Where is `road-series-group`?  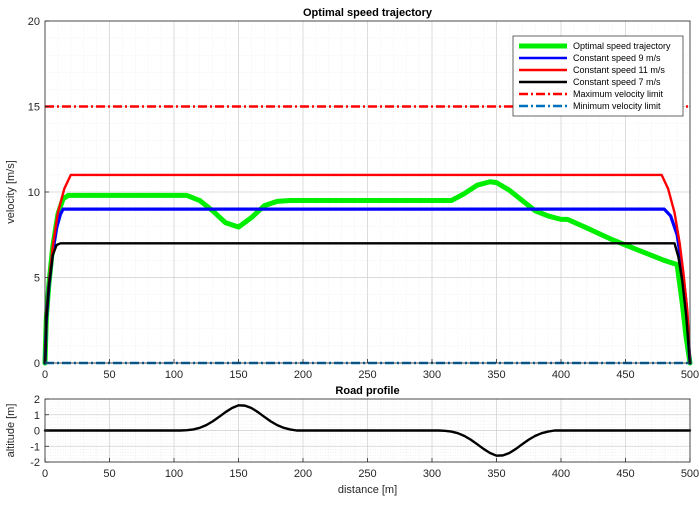 road-series-group is located at coordinates (367, 430).